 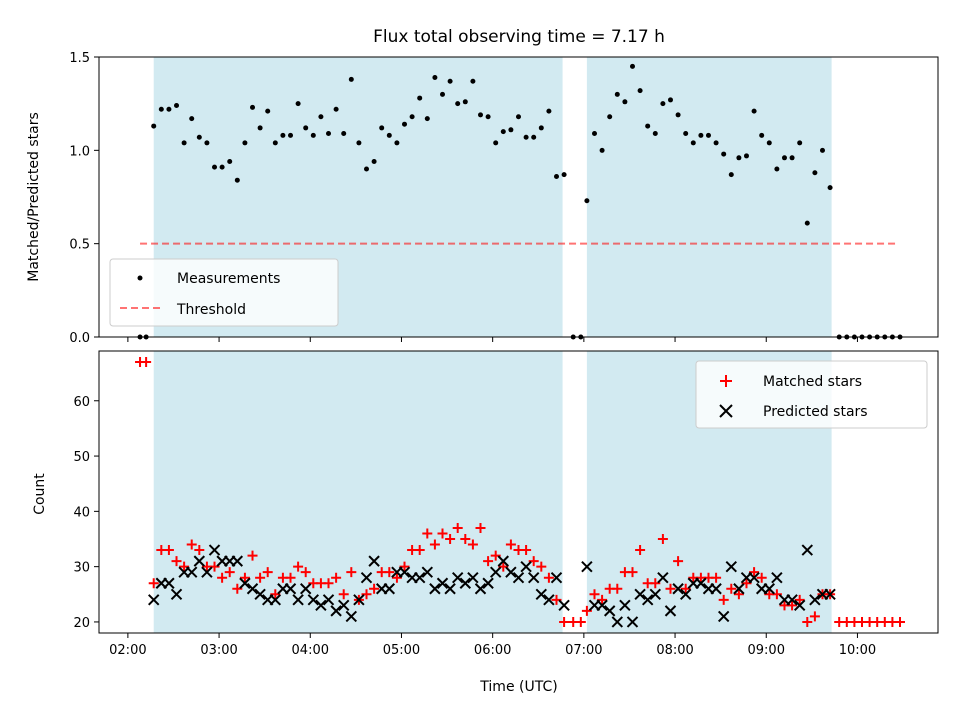 What do you see at coordinates (81, 457) in the screenshot?
I see `bottom-y-tick-label: 50` at bounding box center [81, 457].